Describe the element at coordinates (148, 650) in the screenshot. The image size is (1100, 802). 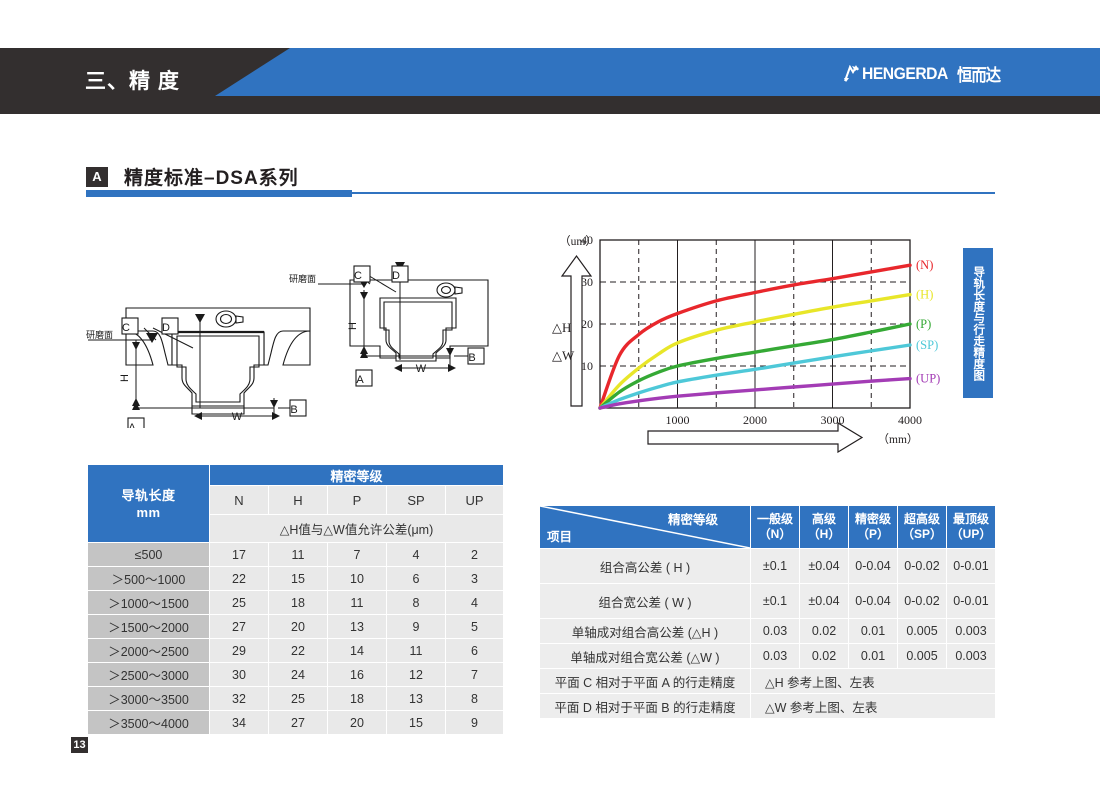
I see `rail-length-range: ＞2000～2500` at that location.